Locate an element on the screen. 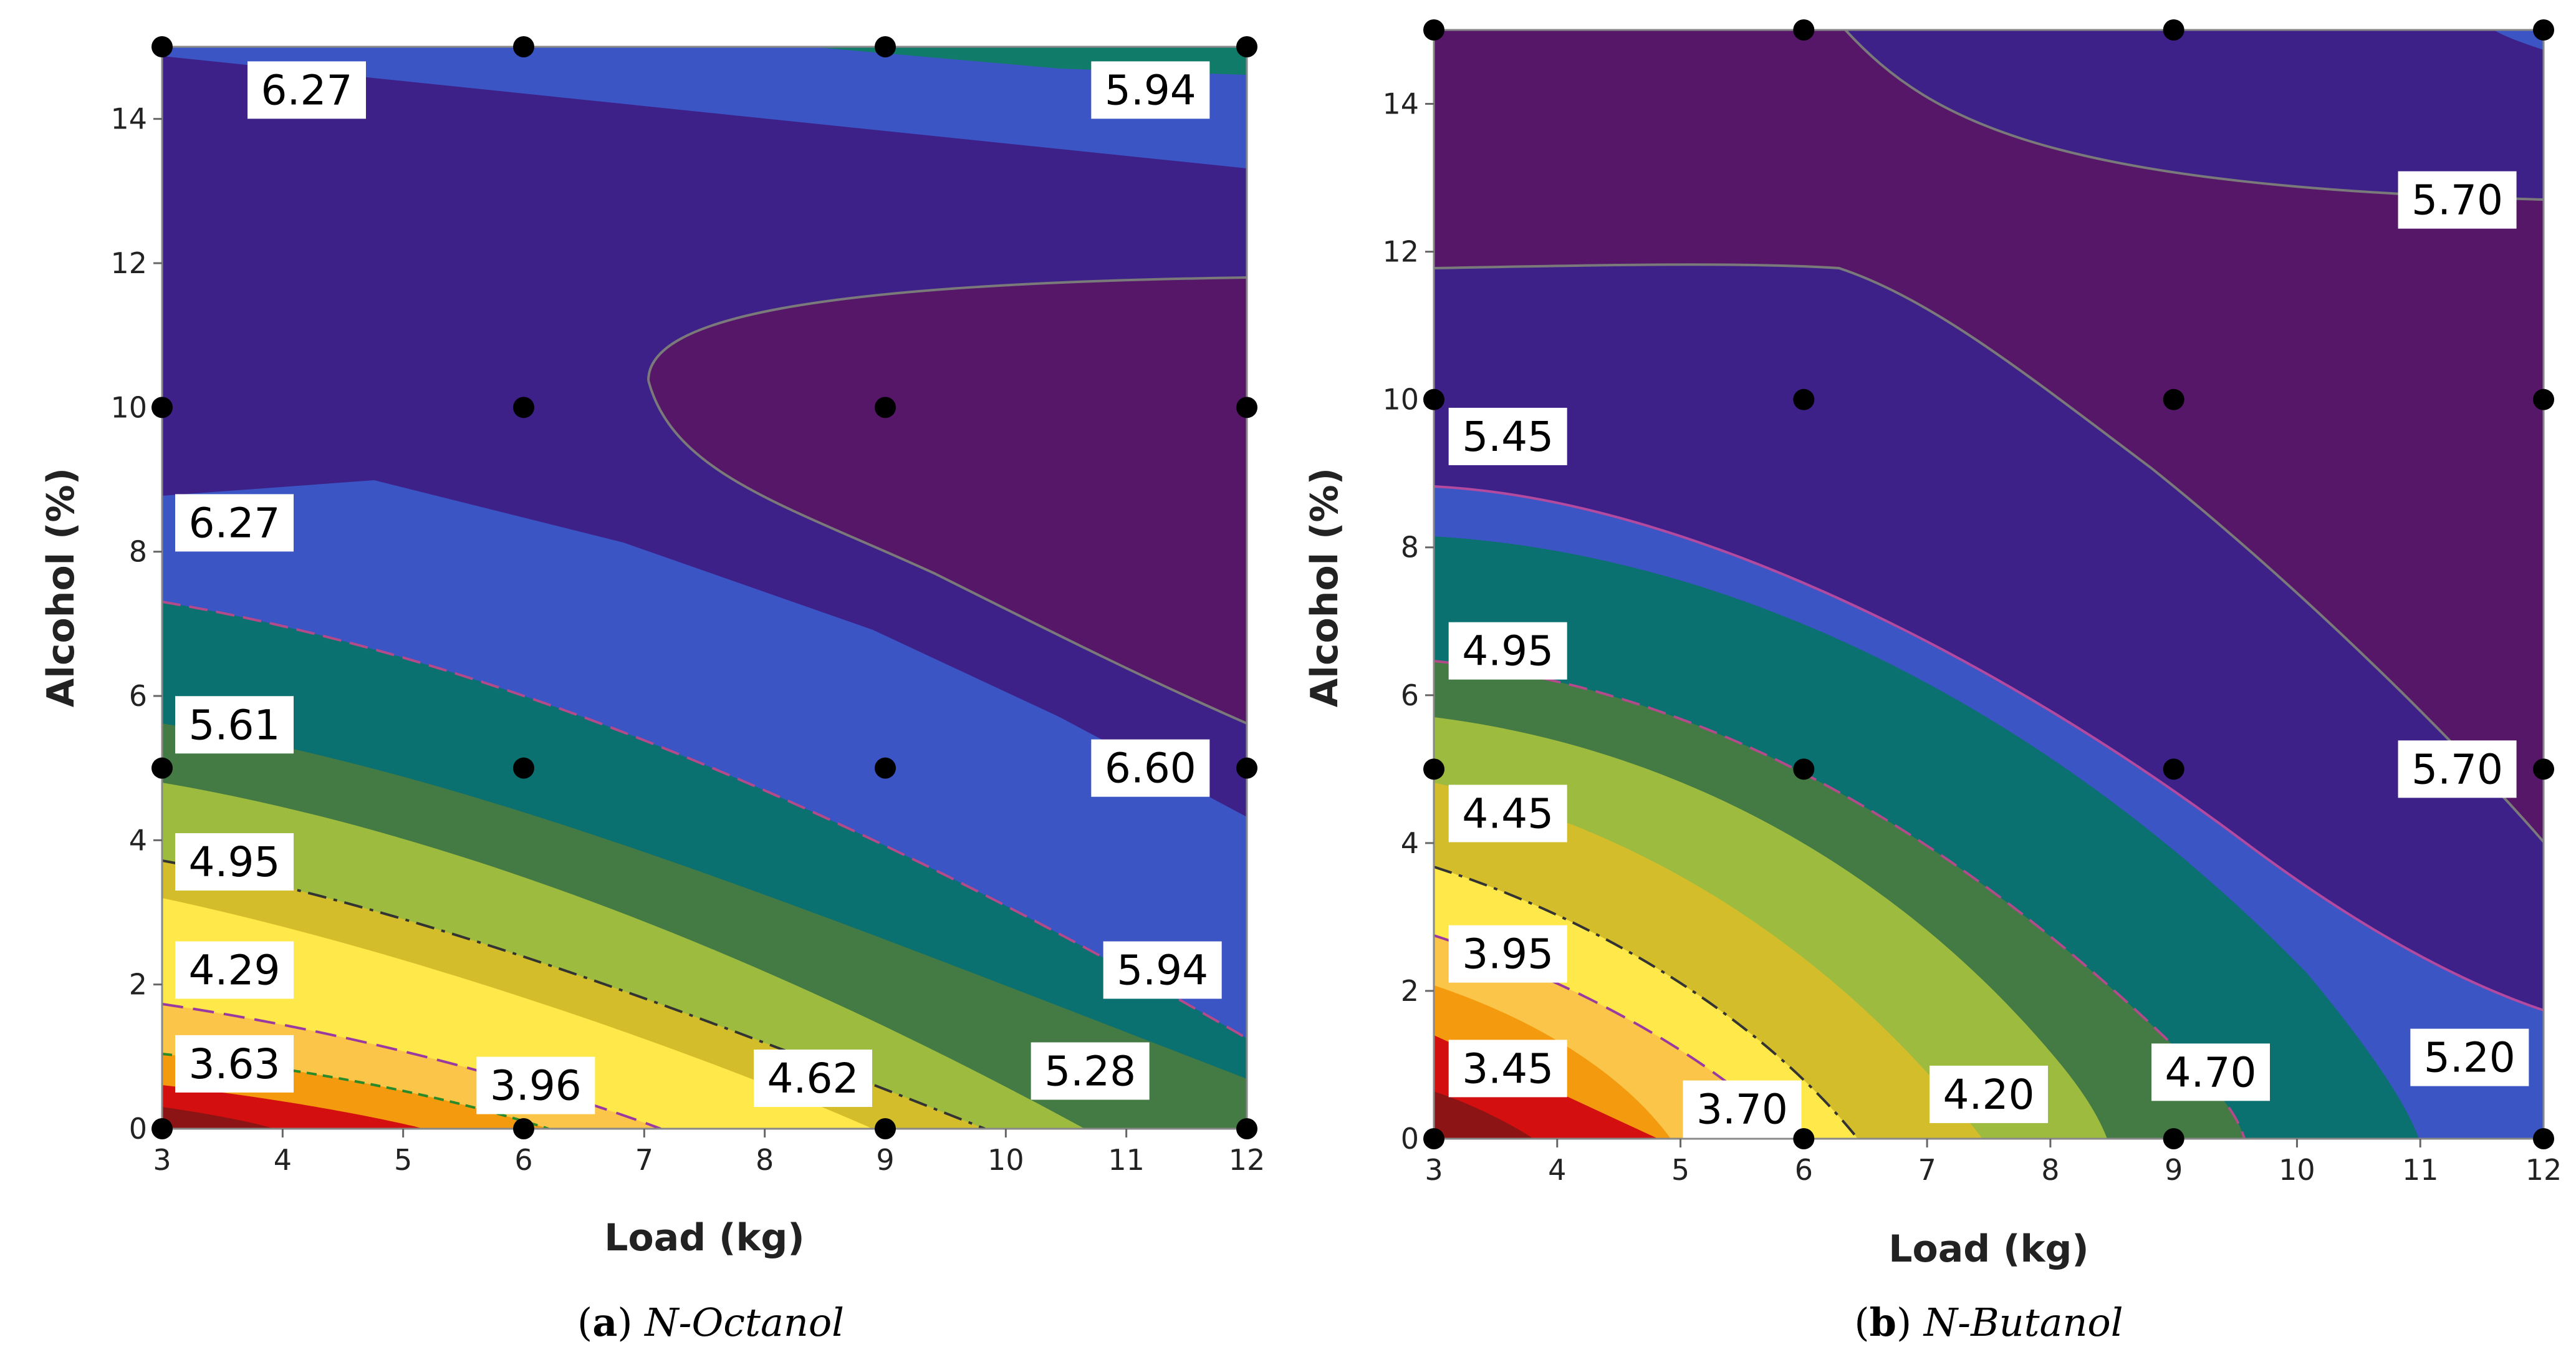 Image resolution: width=2576 pixels, height=1357 pixels. panel-b-contour-label-text: 3.95 is located at coordinates (1508, 954).